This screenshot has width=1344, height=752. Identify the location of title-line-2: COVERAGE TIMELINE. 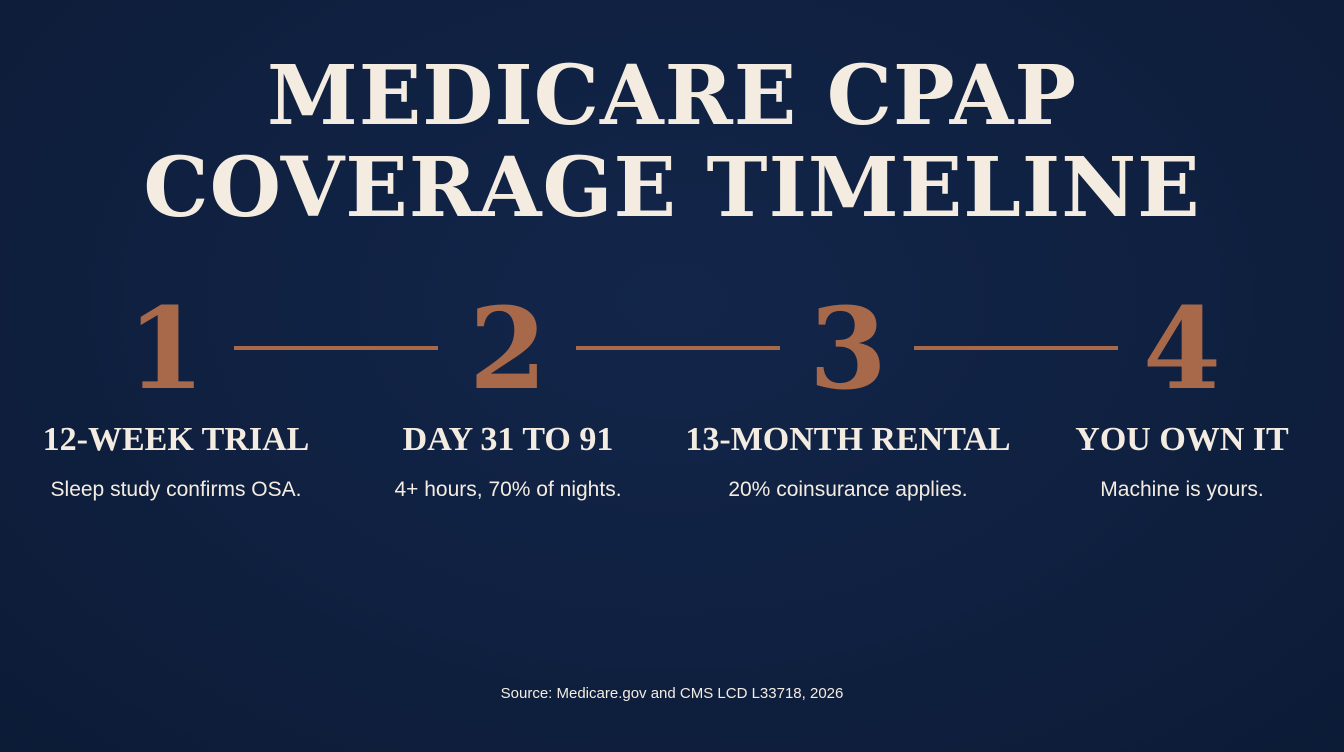
(672, 188).